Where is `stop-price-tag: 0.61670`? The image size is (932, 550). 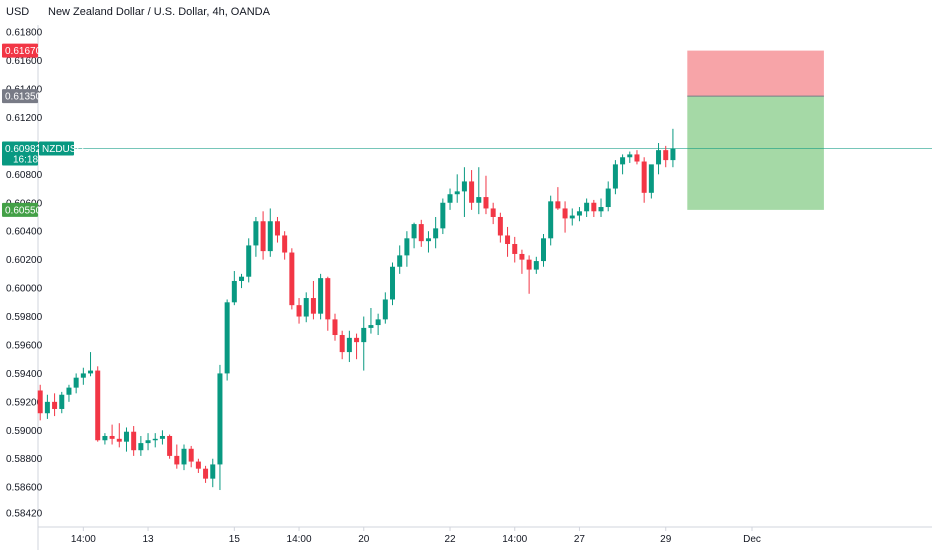 stop-price-tag: 0.61670 is located at coordinates (22, 50).